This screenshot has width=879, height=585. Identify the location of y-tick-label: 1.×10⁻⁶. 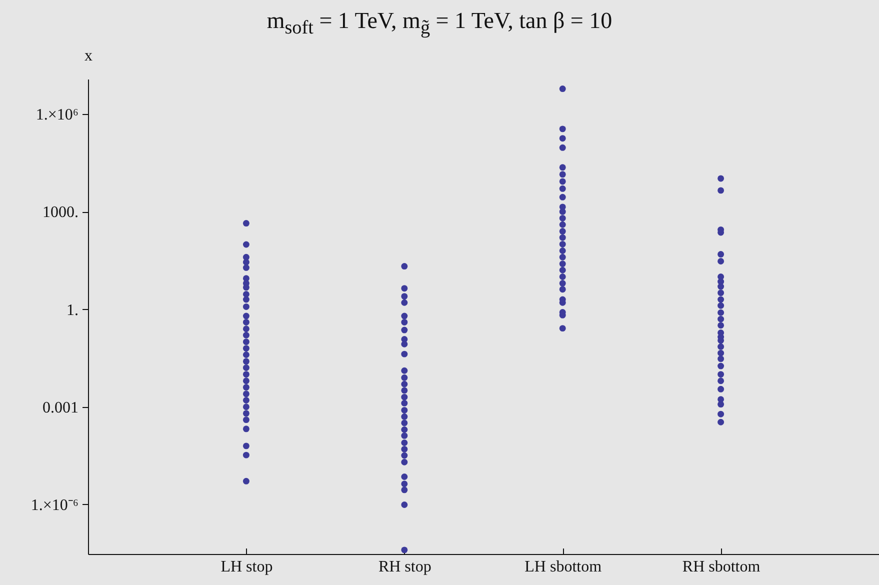
(54, 505).